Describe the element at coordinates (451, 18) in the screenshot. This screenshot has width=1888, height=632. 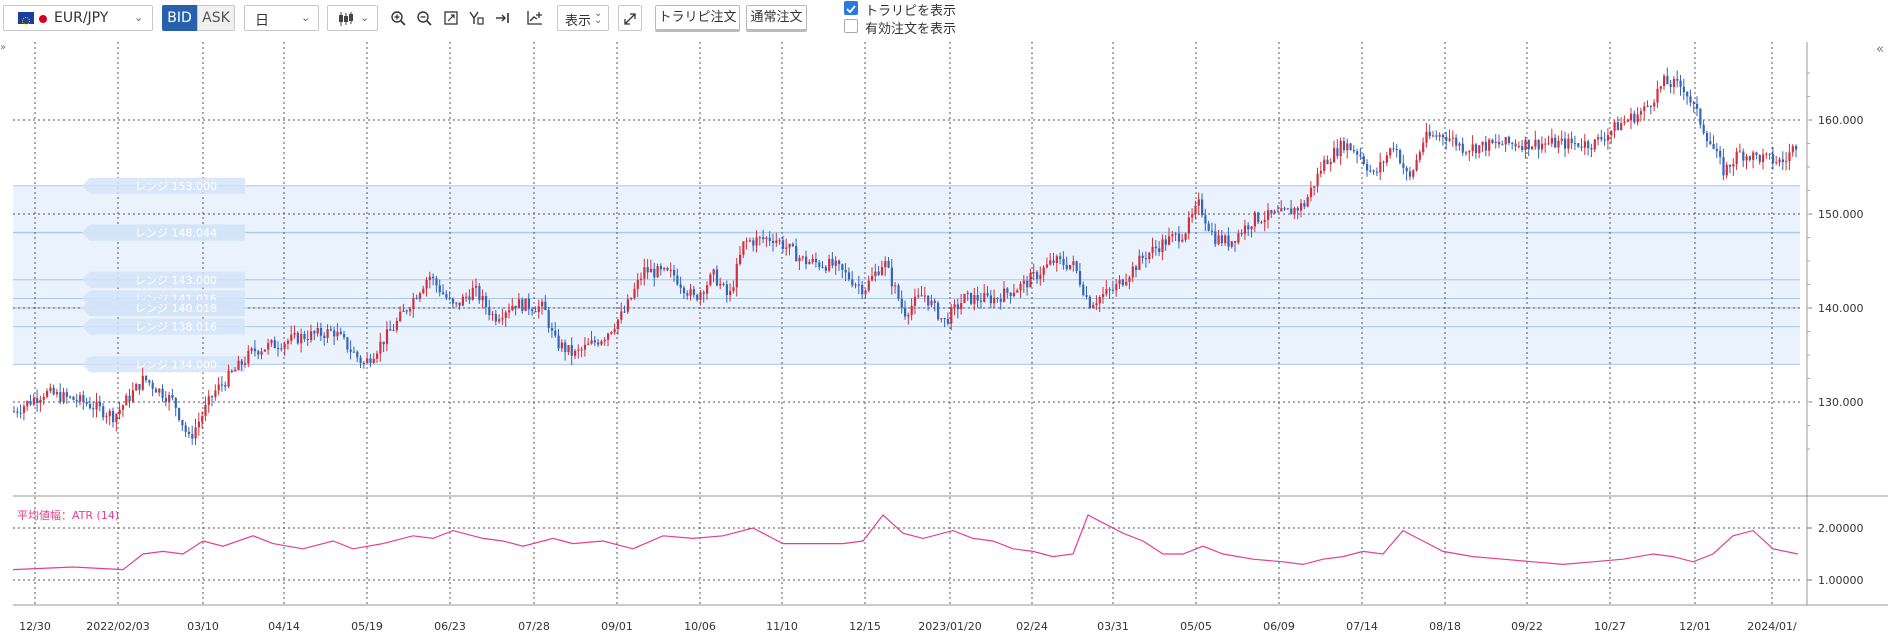
I see `fit-icon` at that location.